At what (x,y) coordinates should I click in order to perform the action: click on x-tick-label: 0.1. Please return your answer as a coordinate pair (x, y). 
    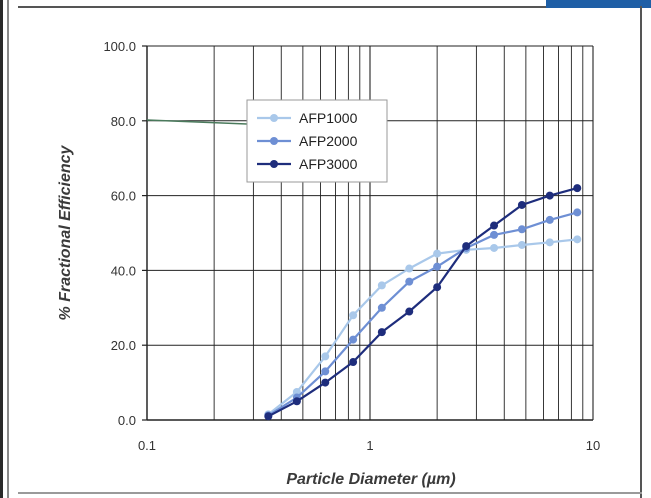
    Looking at the image, I should click on (147, 445).